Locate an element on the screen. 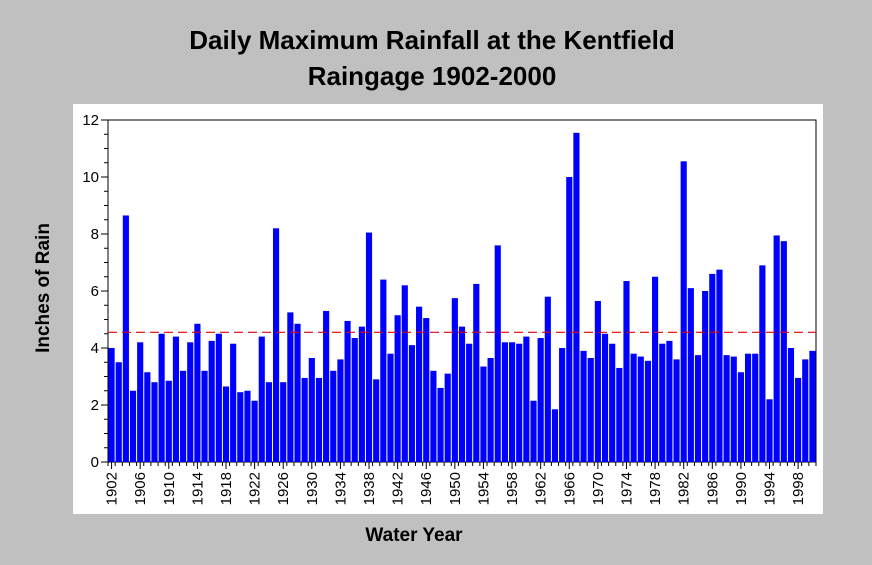 Image resolution: width=872 pixels, height=565 pixels. x-tick-label: 1918 is located at coordinates (226, 488).